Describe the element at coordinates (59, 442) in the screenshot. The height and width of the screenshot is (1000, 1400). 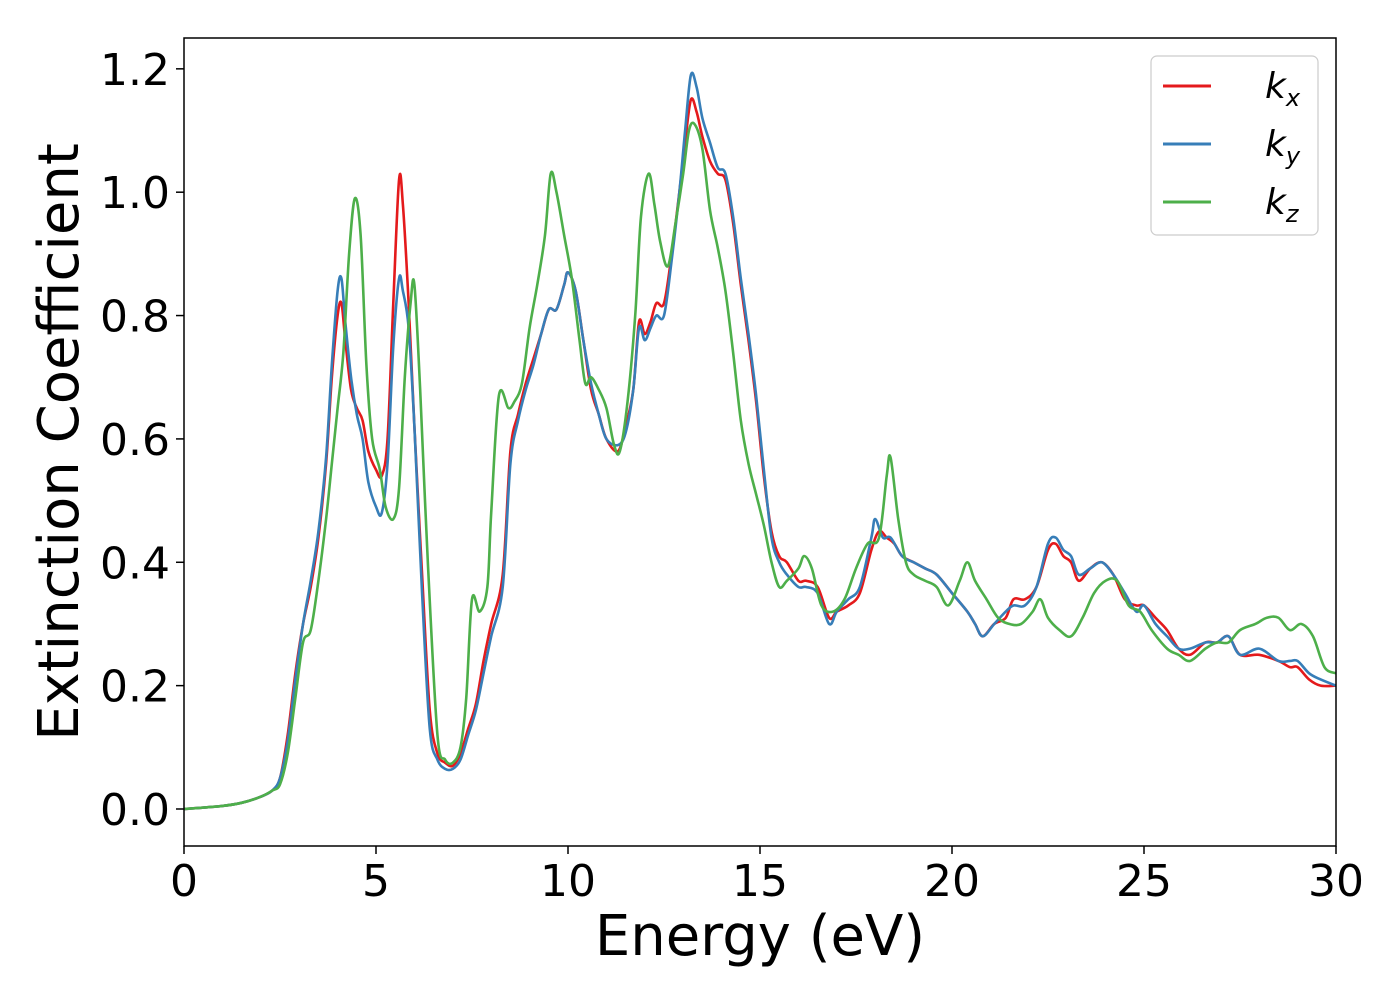
I see `y-axis-label: Extinction Coefficient` at that location.